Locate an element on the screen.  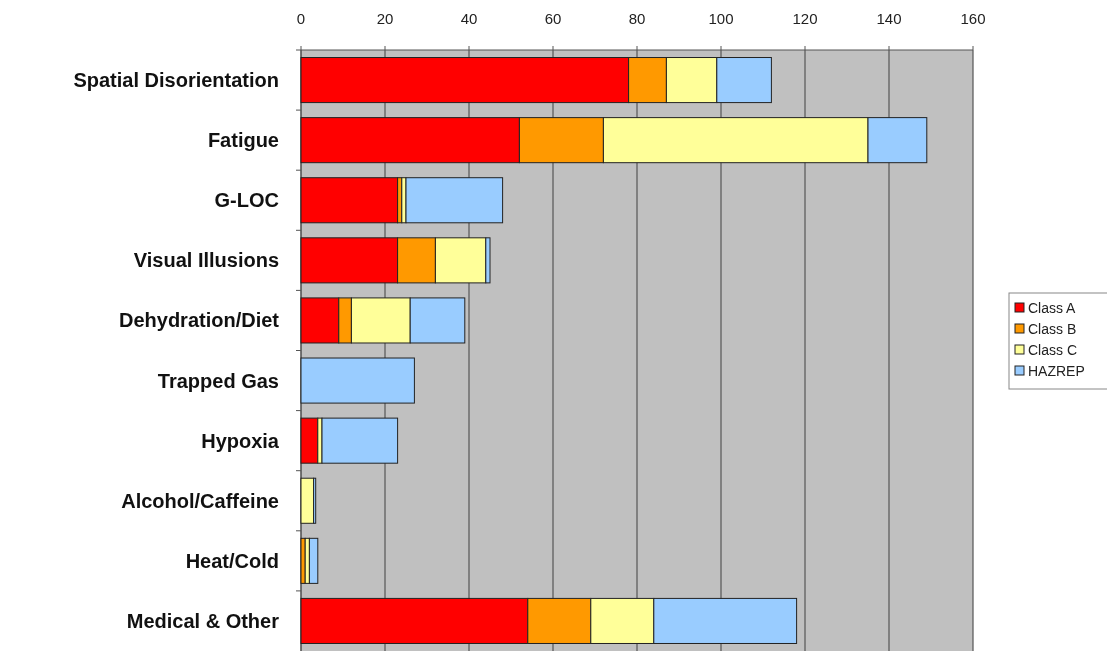
y-tick-label: Medical & Other is located at coordinates (203, 620).